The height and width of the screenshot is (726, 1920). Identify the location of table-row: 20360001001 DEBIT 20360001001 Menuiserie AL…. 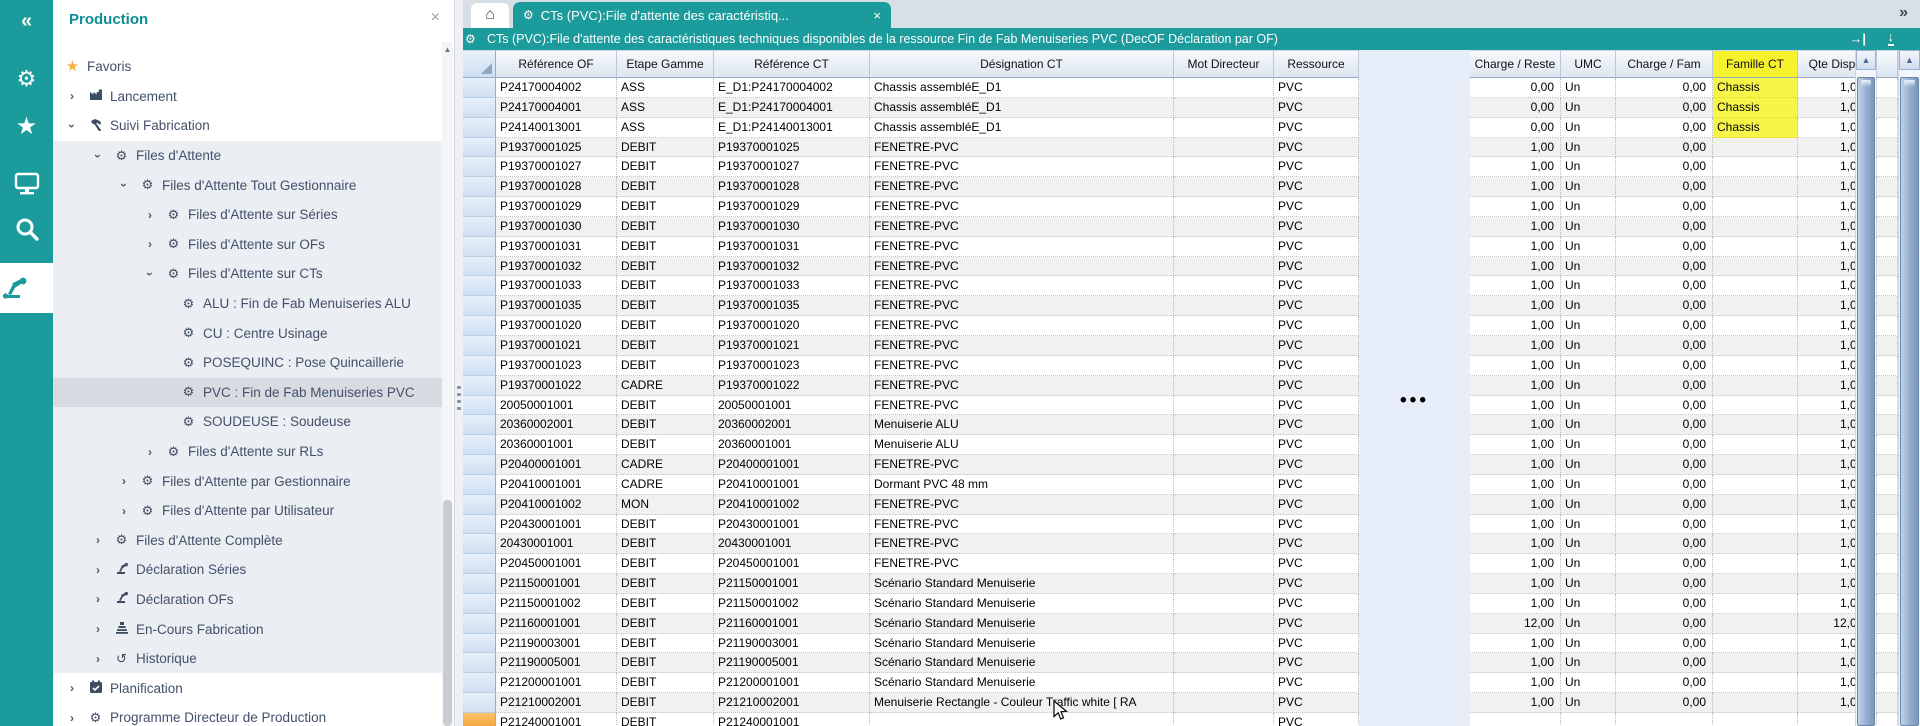
(1191, 445).